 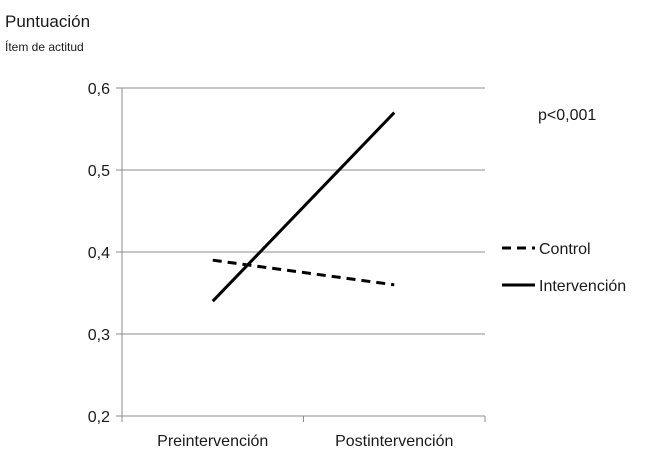 I want to click on y-tick-labels: 0,2 0,3 0,4 0,5 0,6, so click(x=99, y=253).